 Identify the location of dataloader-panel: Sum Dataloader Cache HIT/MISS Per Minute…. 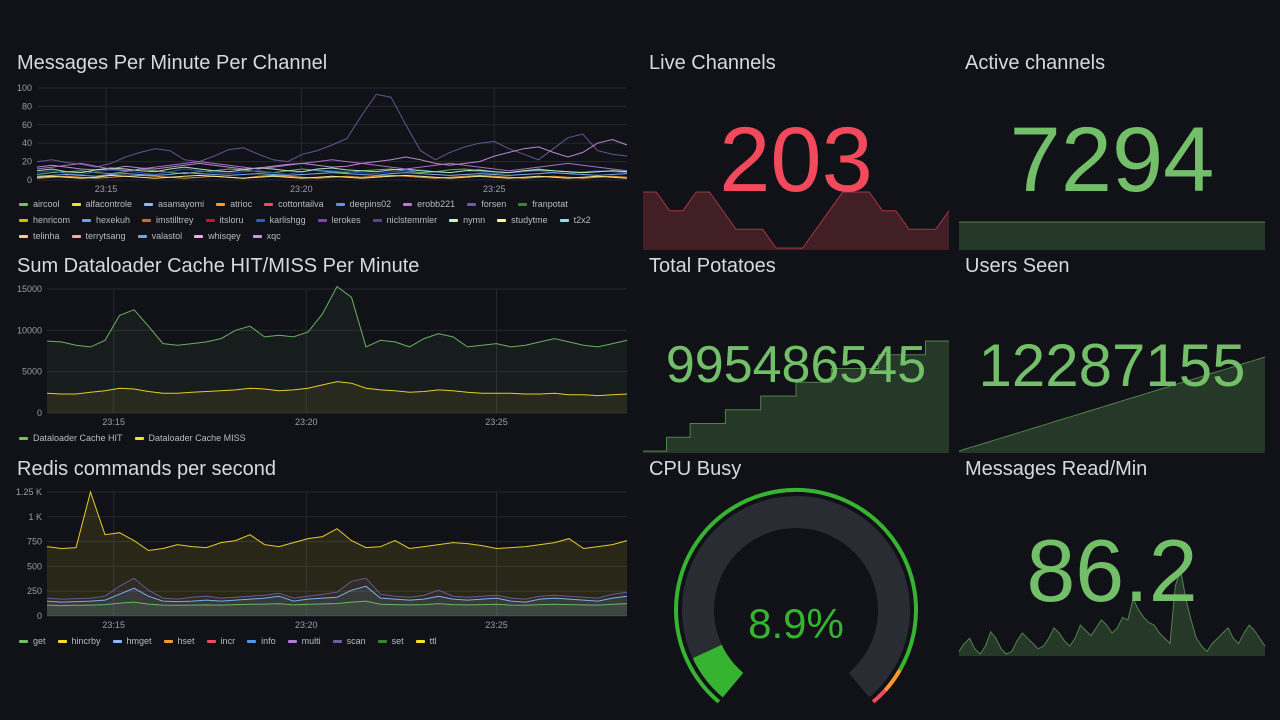
(323, 351).